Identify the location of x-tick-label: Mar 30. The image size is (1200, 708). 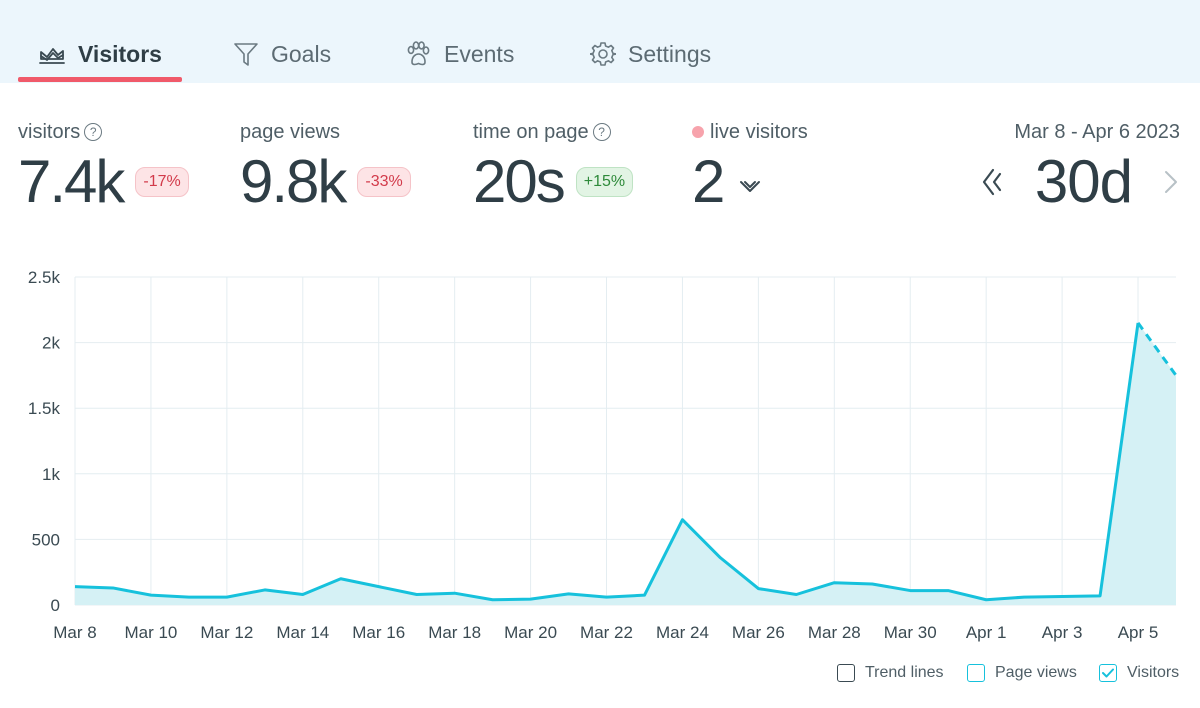
(910, 632).